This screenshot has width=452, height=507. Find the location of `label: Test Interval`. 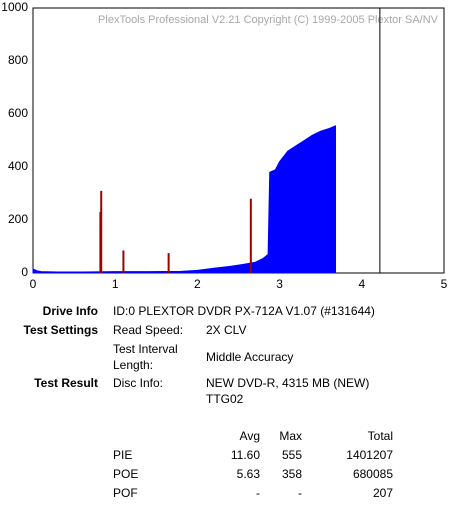

label: Test Interval is located at coordinates (145, 349).